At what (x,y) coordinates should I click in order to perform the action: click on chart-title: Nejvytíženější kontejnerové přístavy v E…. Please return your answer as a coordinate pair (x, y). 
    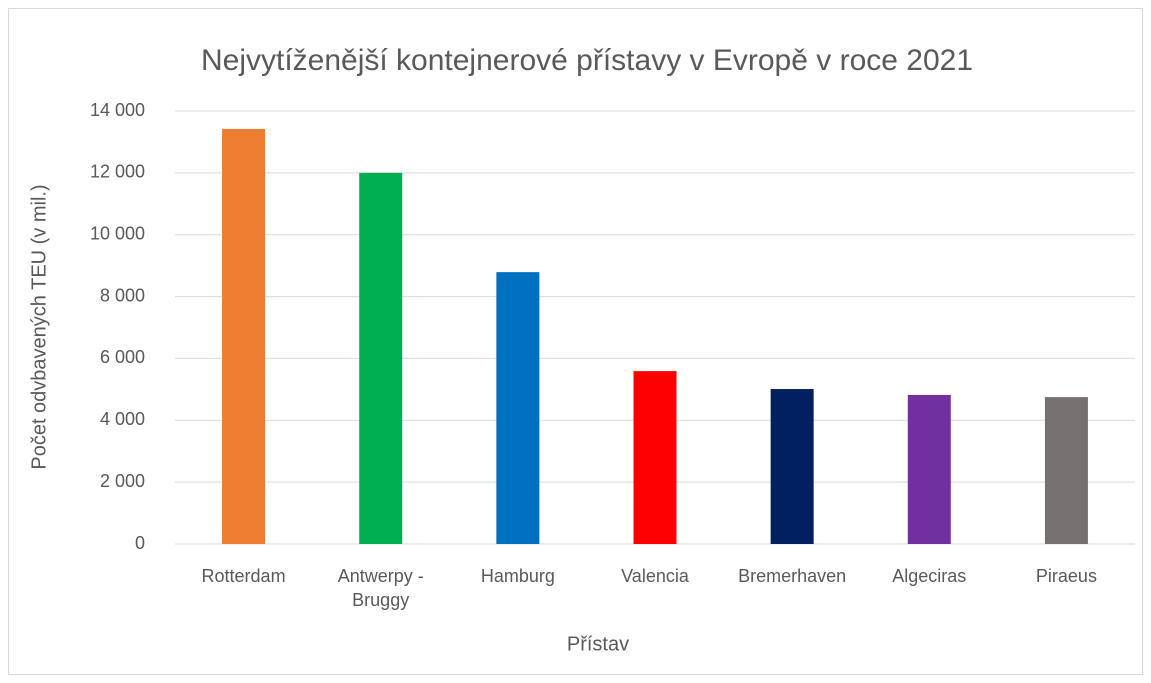
    Looking at the image, I should click on (587, 60).